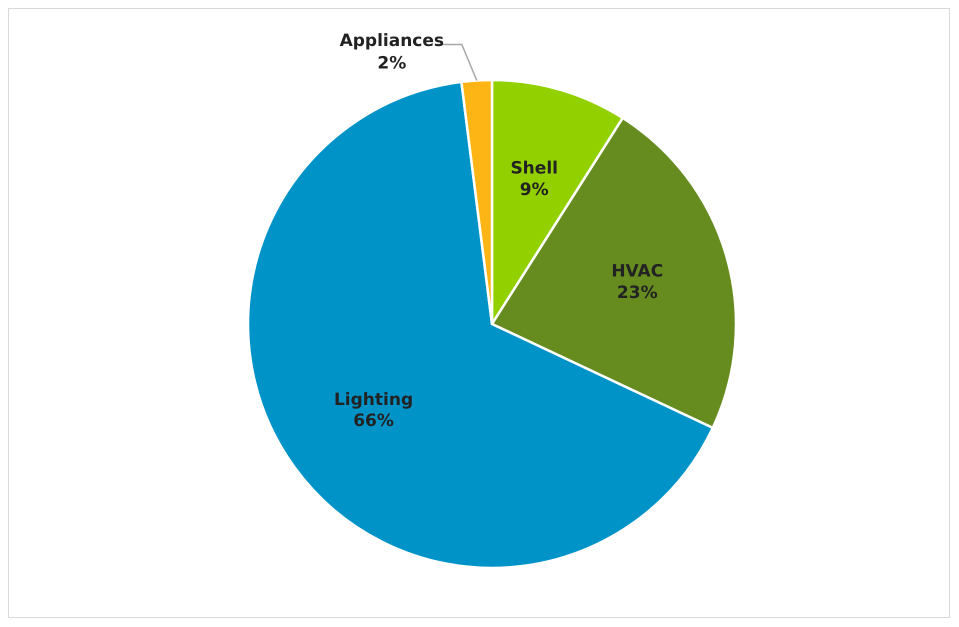  Describe the element at coordinates (392, 41) in the screenshot. I see `slice-label: Appliances` at that location.